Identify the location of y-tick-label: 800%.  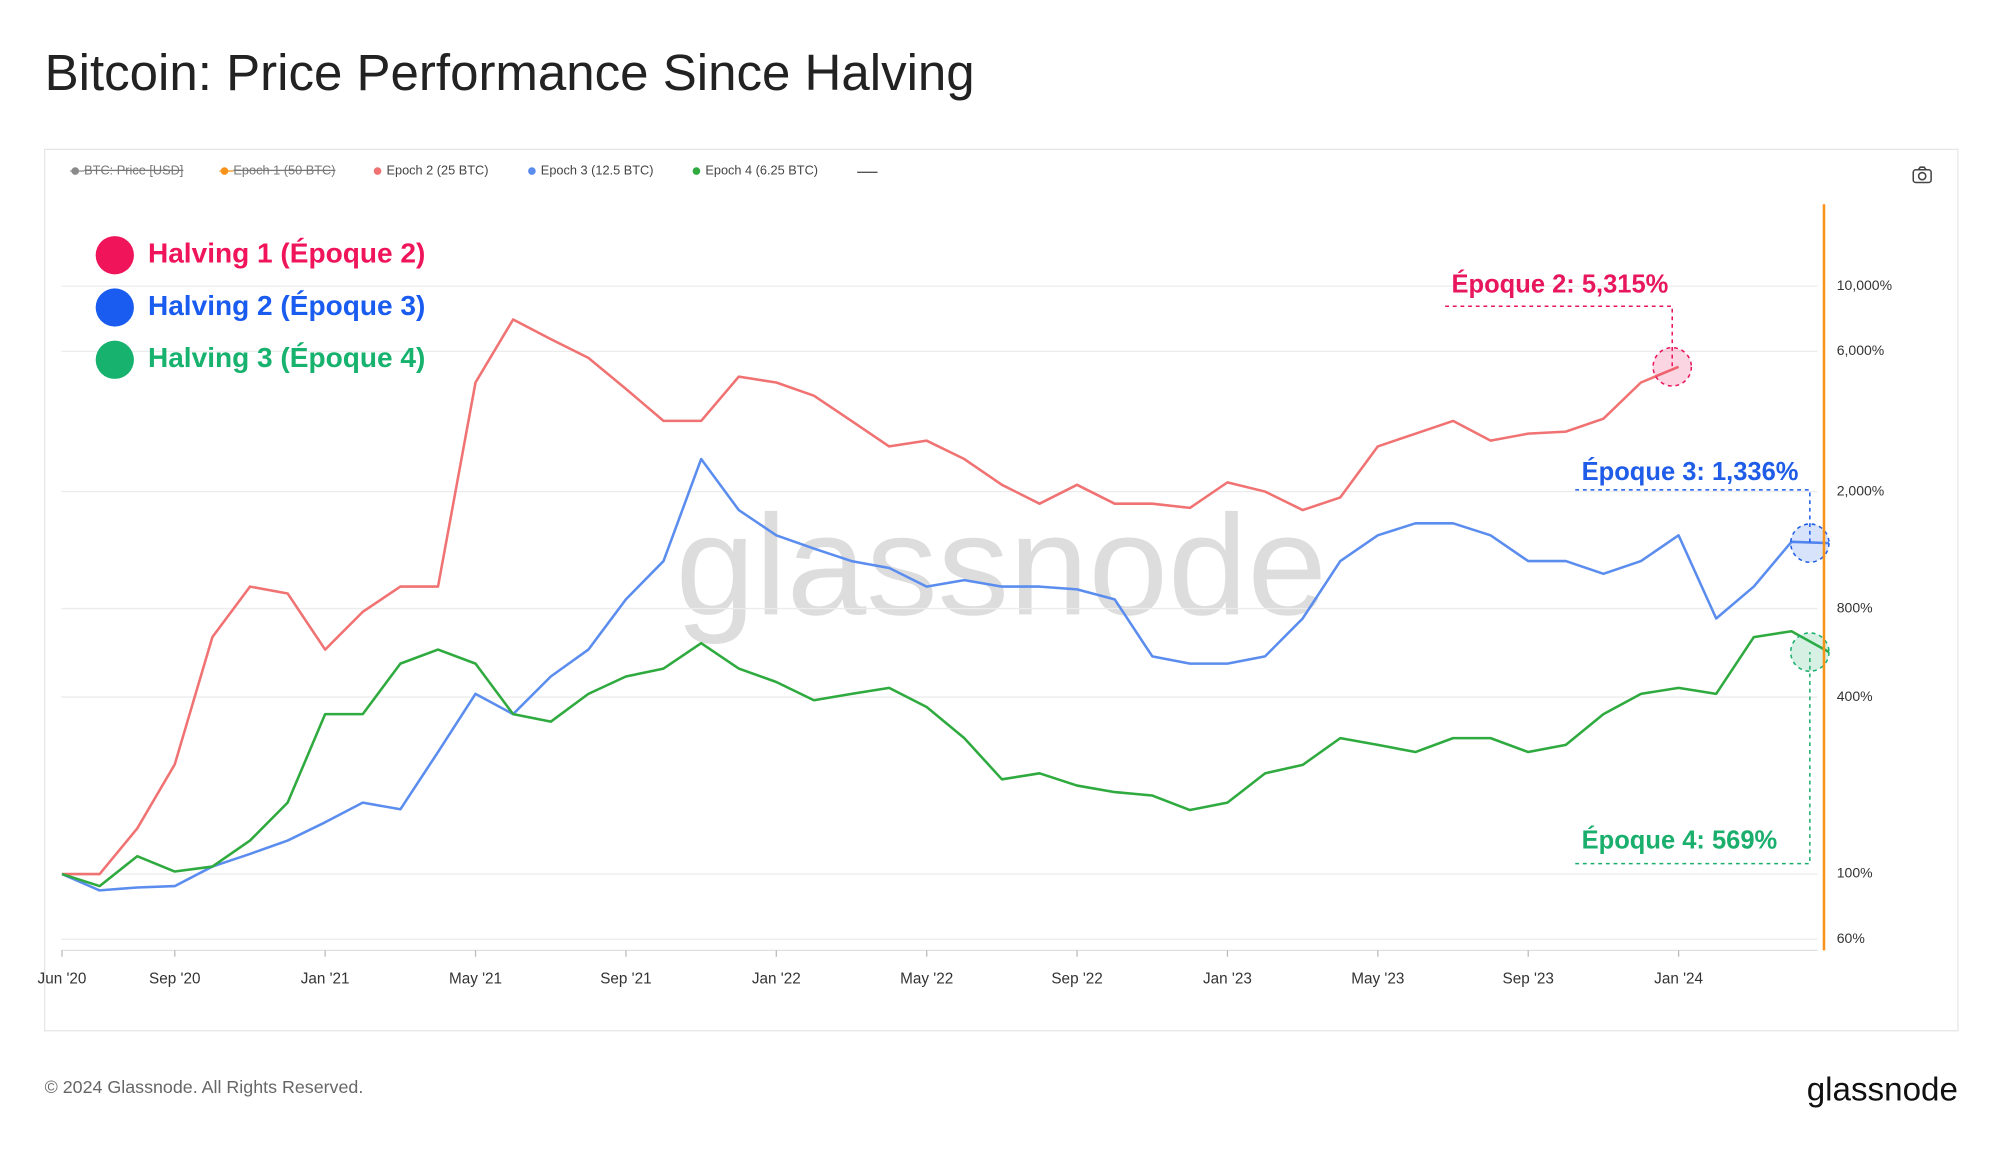
(1855, 607).